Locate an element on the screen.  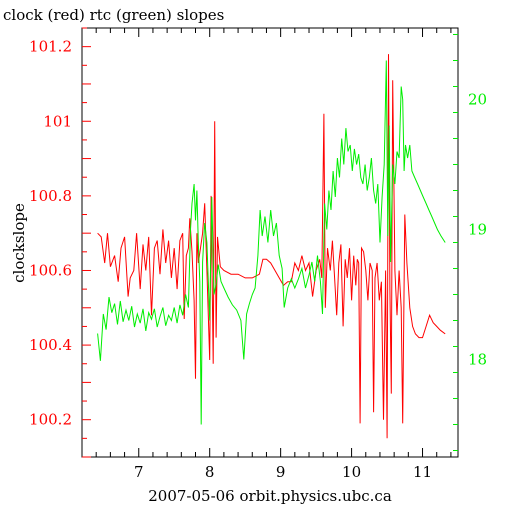
x-tick-label: 7 is located at coordinates (139, 472).